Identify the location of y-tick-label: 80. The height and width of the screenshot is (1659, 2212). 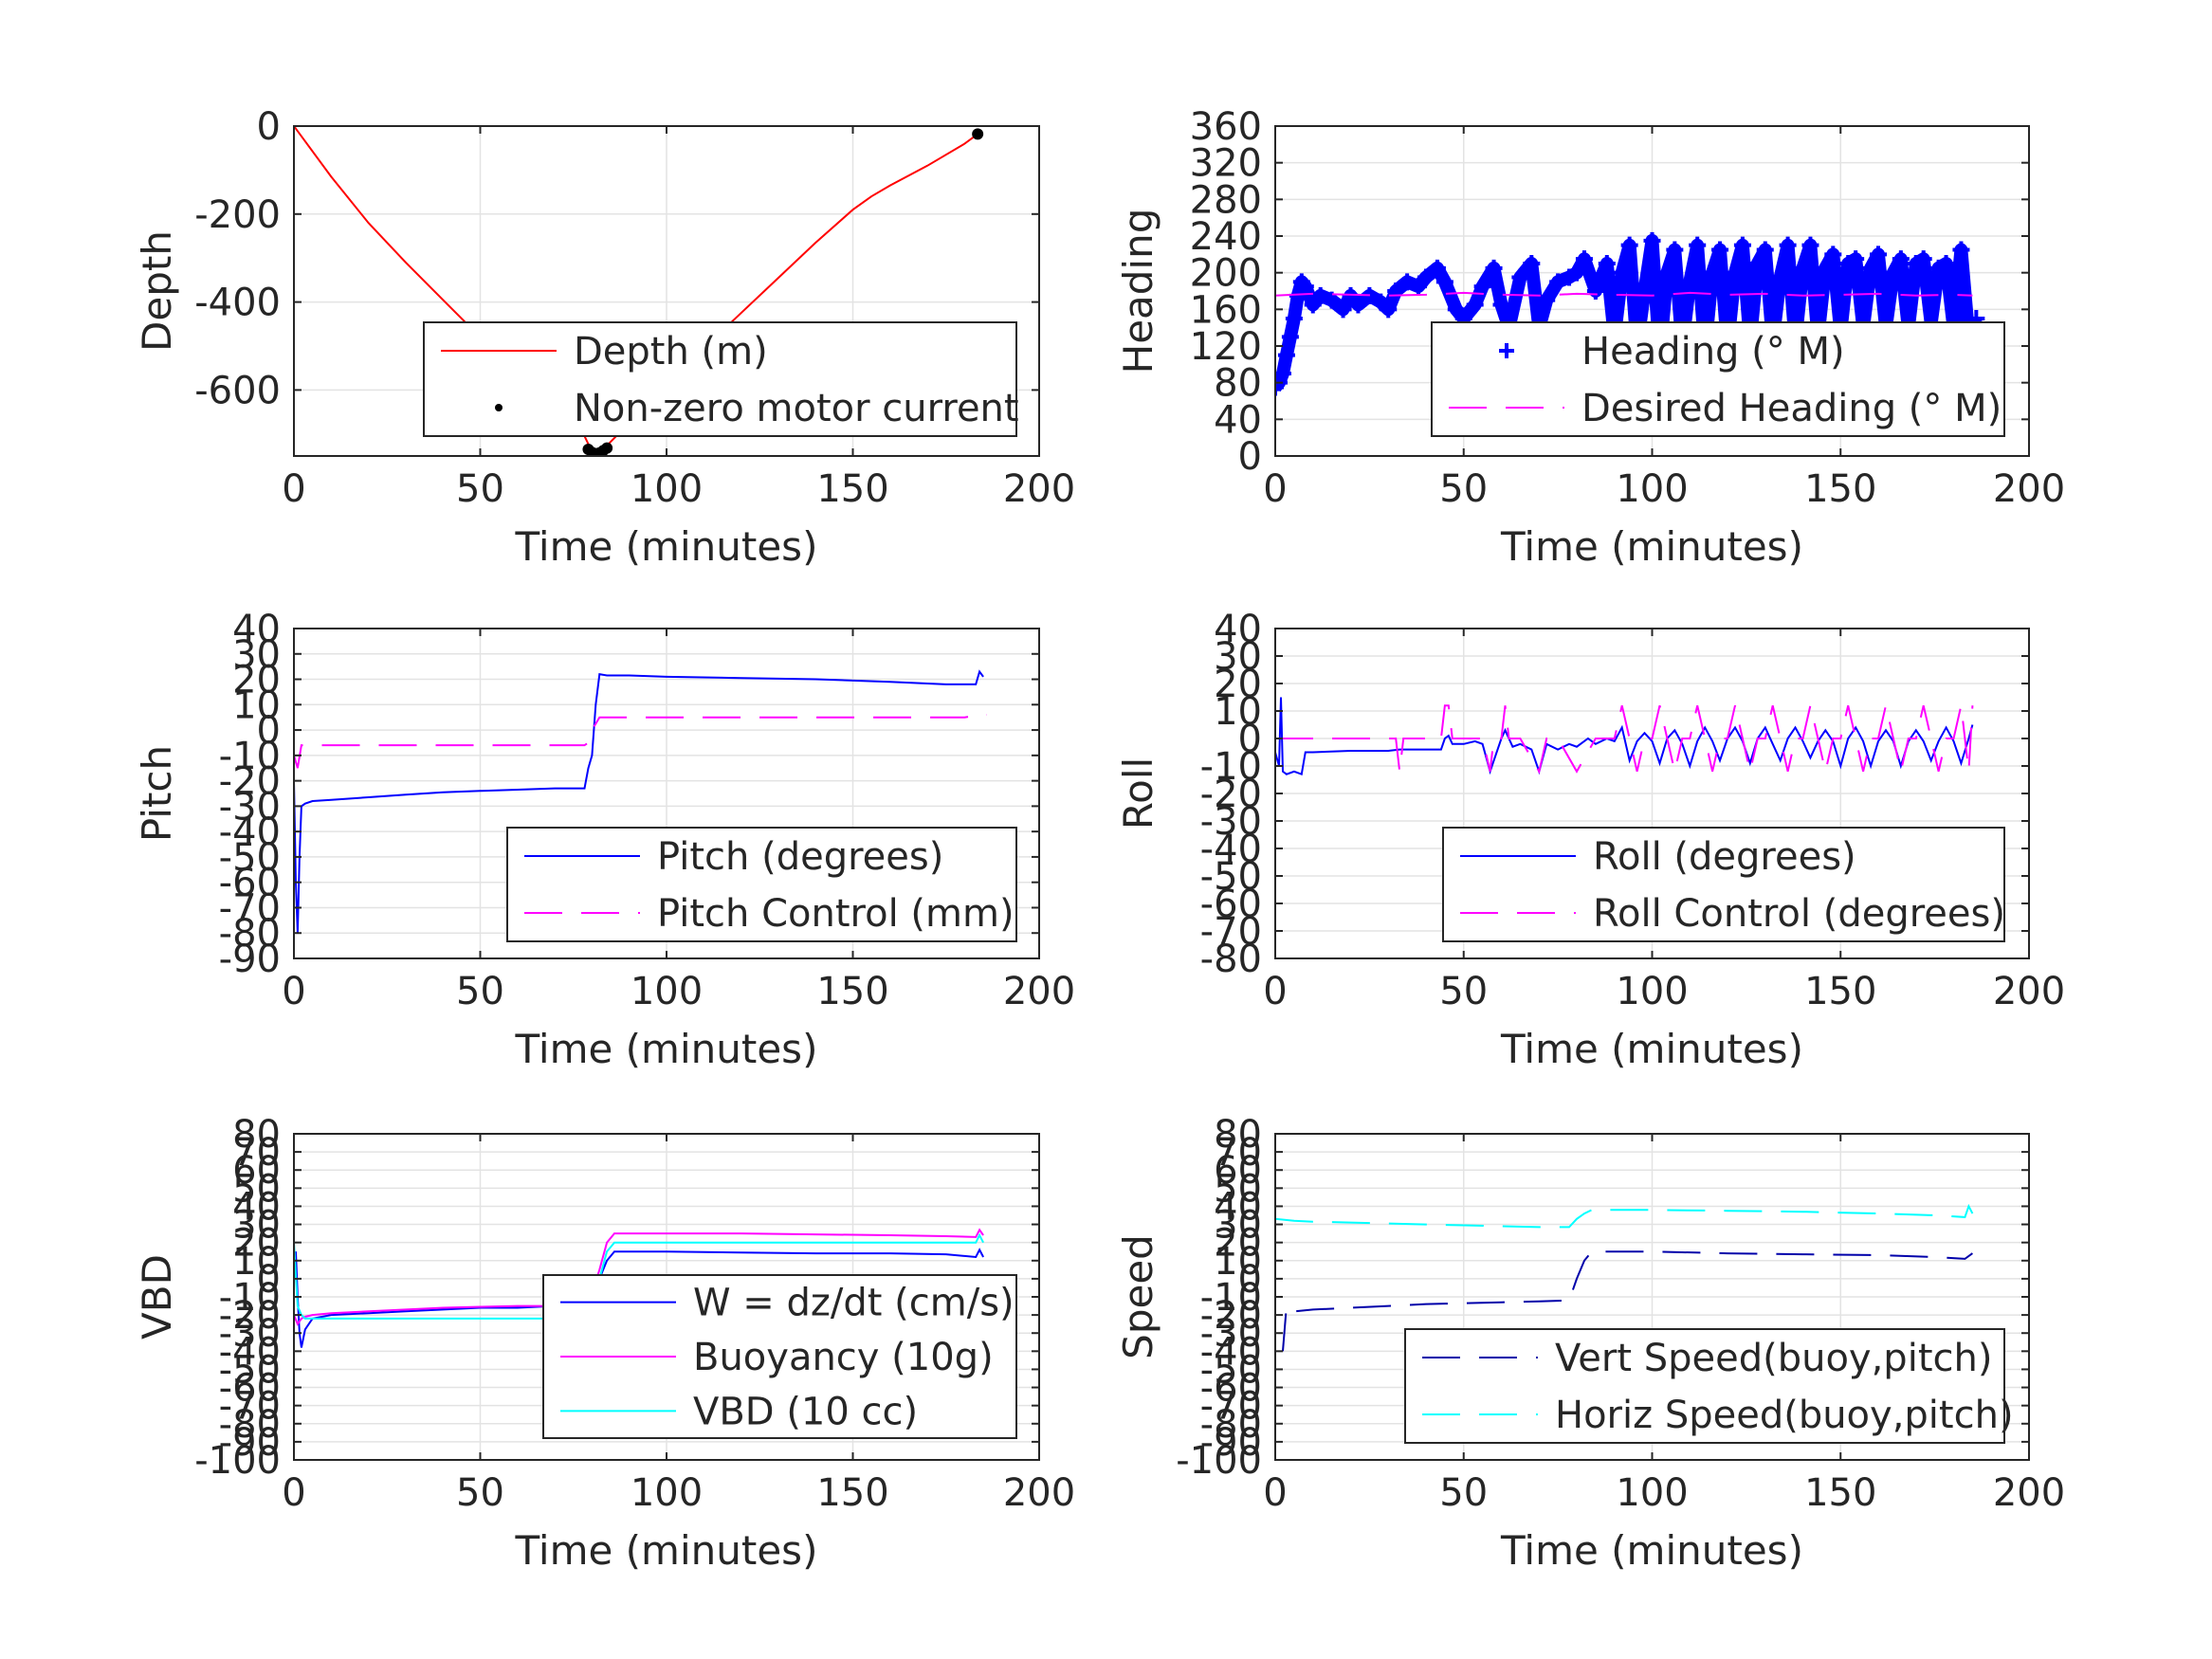
(1238, 1135).